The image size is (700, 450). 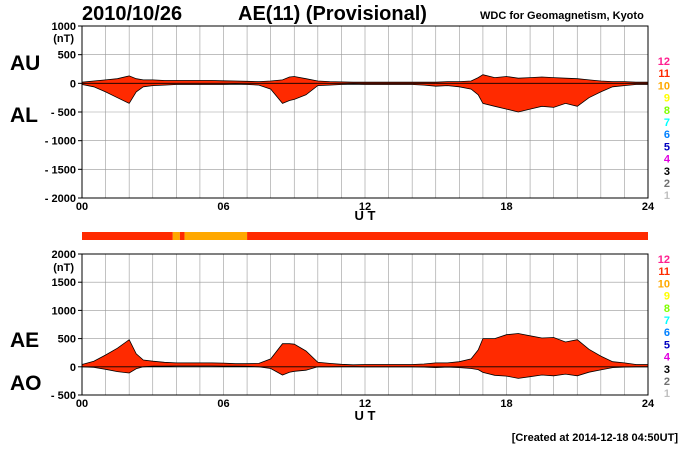 I want to click on y-tick-label: 2000, so click(x=64, y=255).